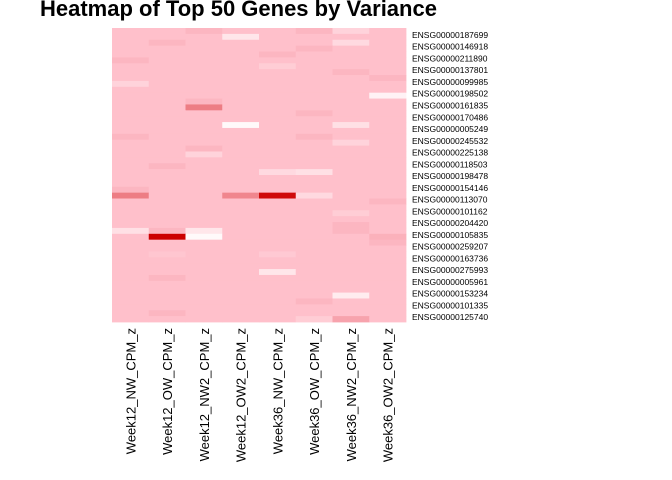  What do you see at coordinates (450, 117) in the screenshot?
I see `row-label: ENSG00000170486` at bounding box center [450, 117].